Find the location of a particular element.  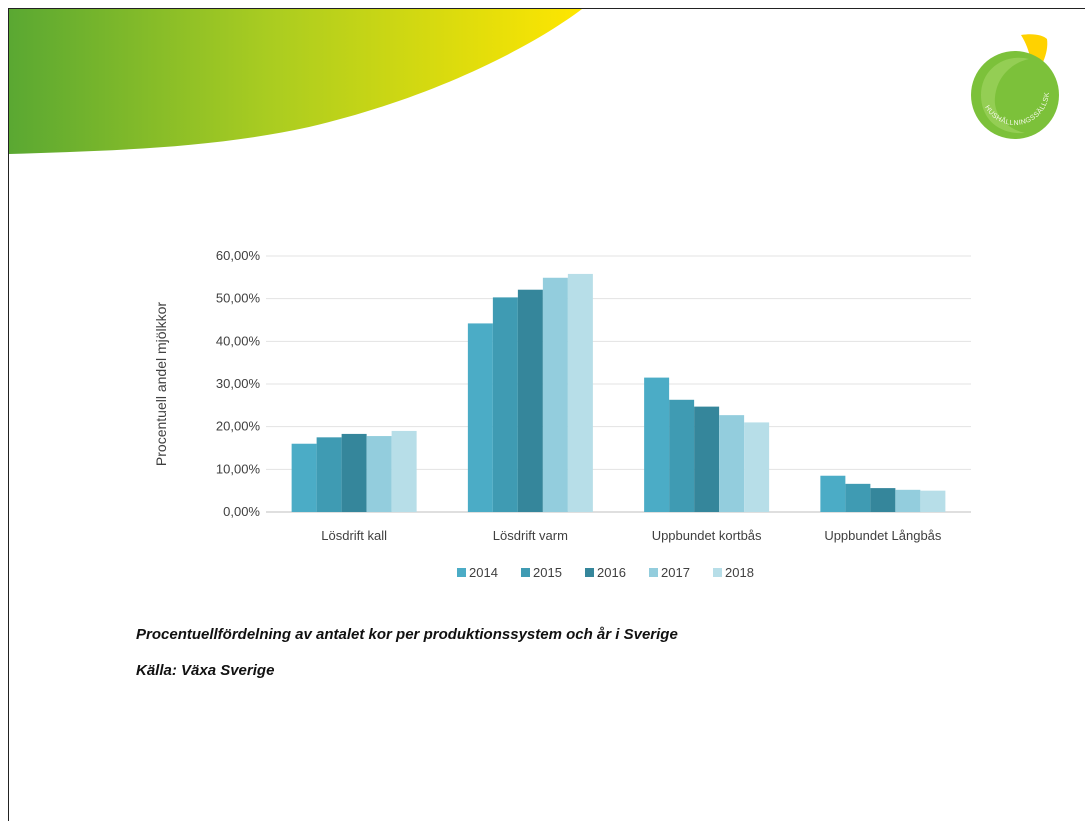

legend-swatch-2018 is located at coordinates (717, 572).